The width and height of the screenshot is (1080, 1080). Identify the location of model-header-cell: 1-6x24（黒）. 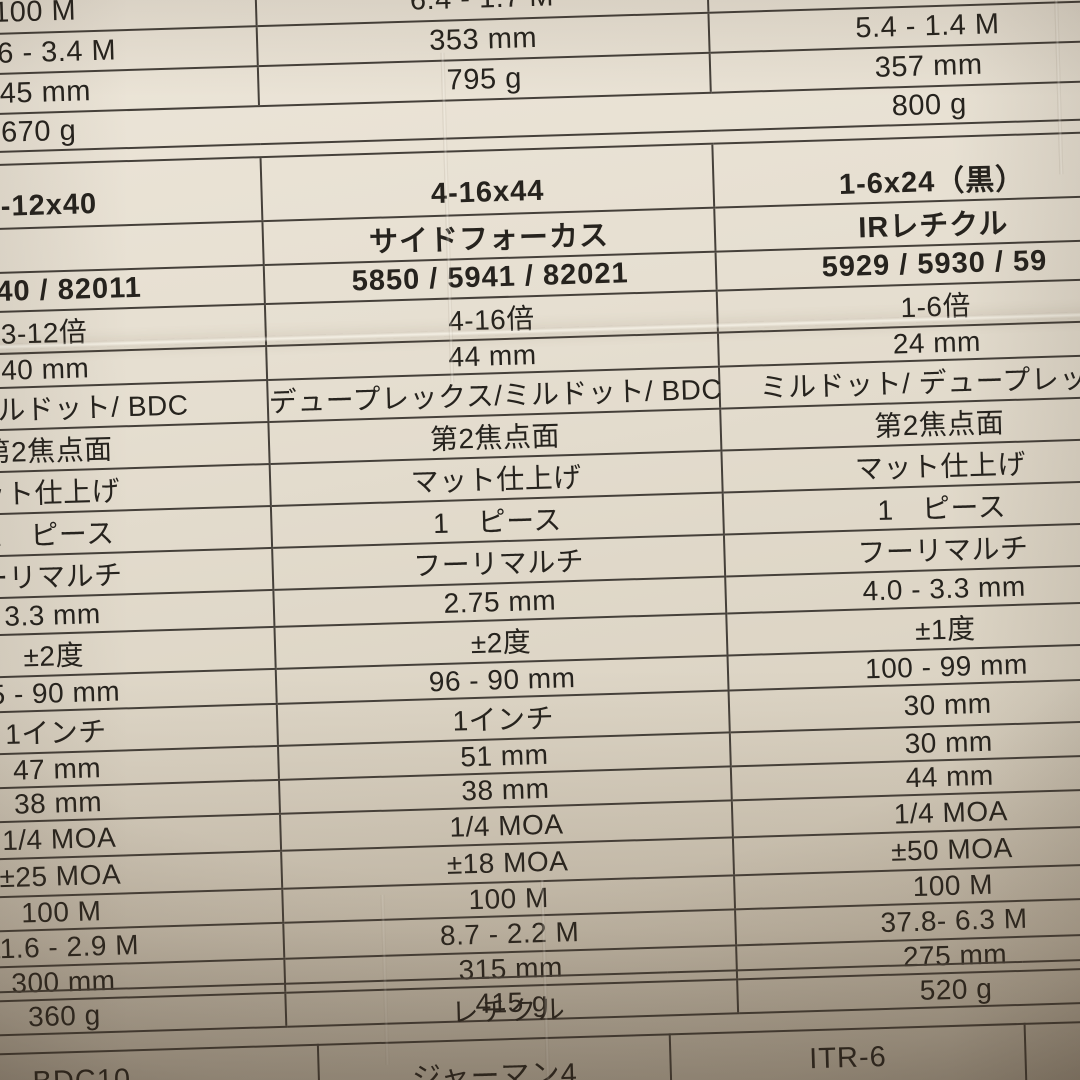
(896, 169).